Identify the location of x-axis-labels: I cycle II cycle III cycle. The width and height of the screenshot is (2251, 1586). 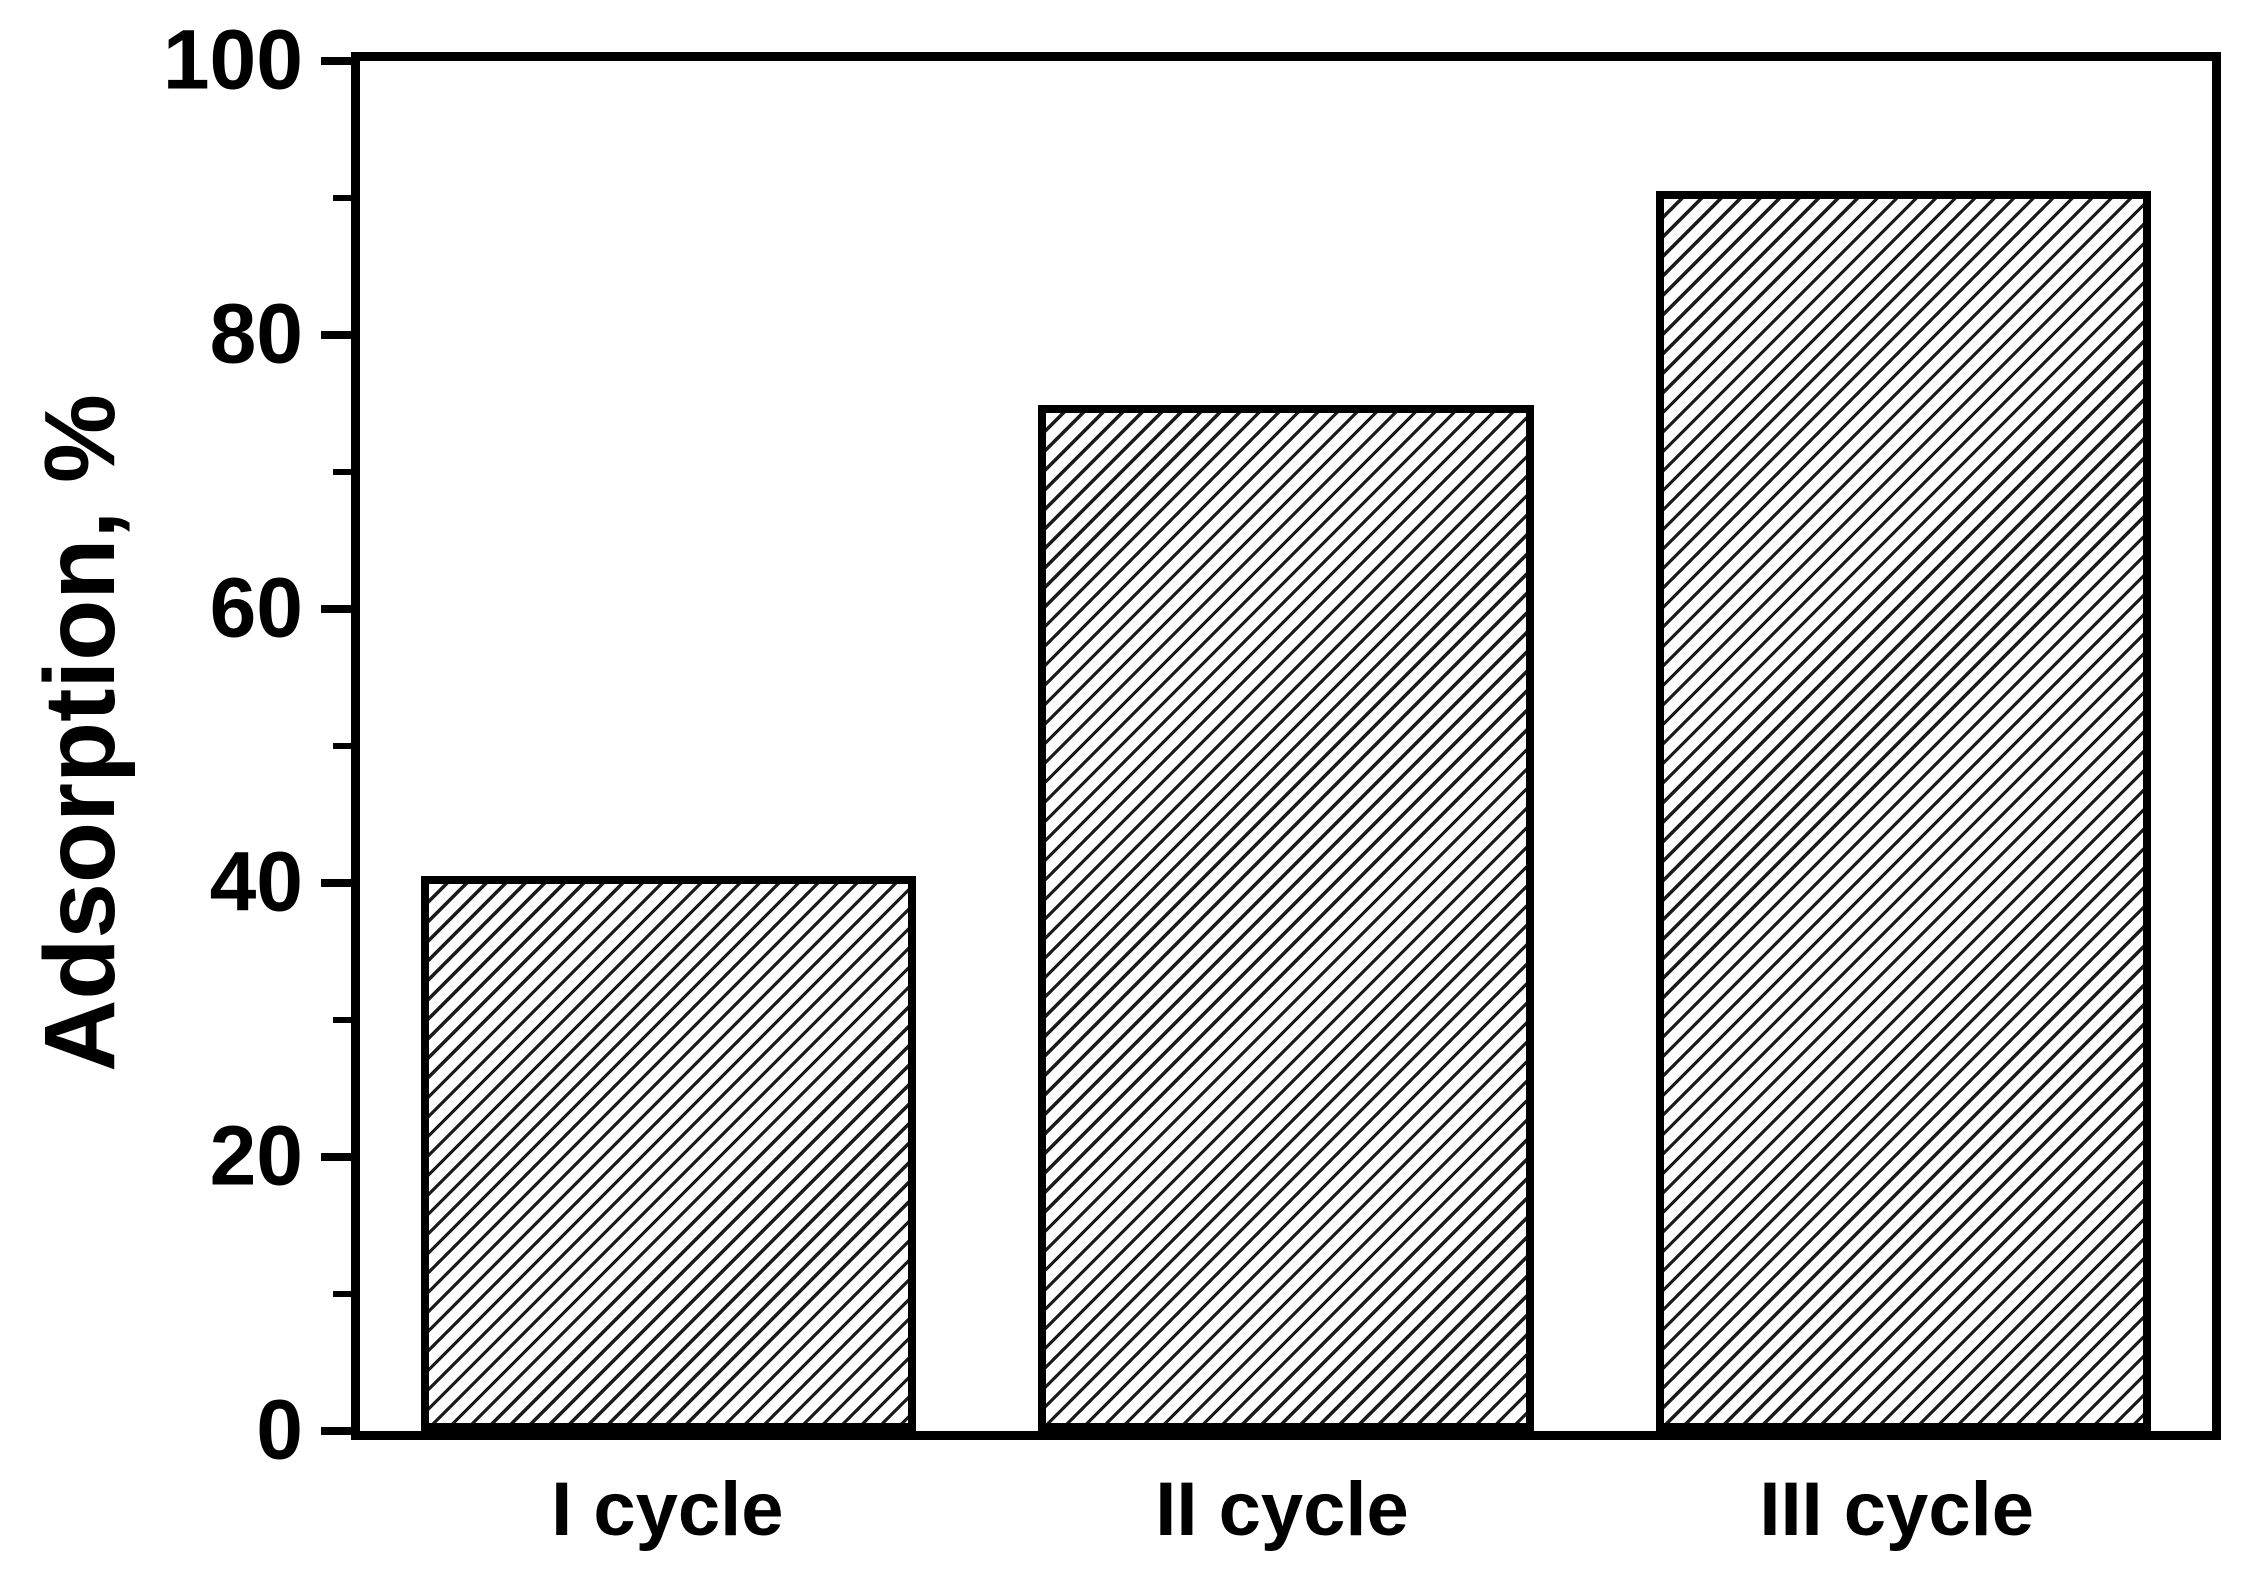
(1282, 1523).